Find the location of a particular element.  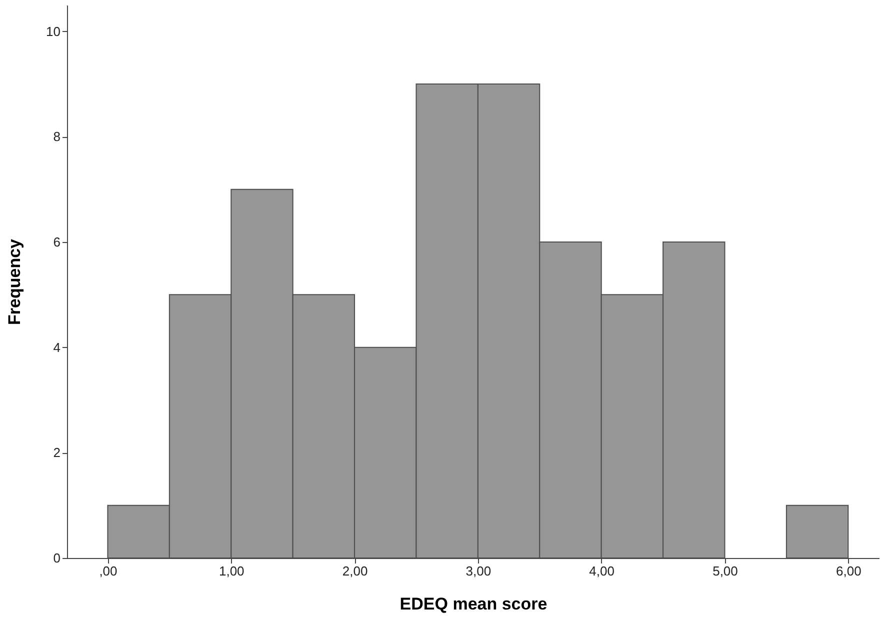

y-tick-label: 2 is located at coordinates (56, 452).